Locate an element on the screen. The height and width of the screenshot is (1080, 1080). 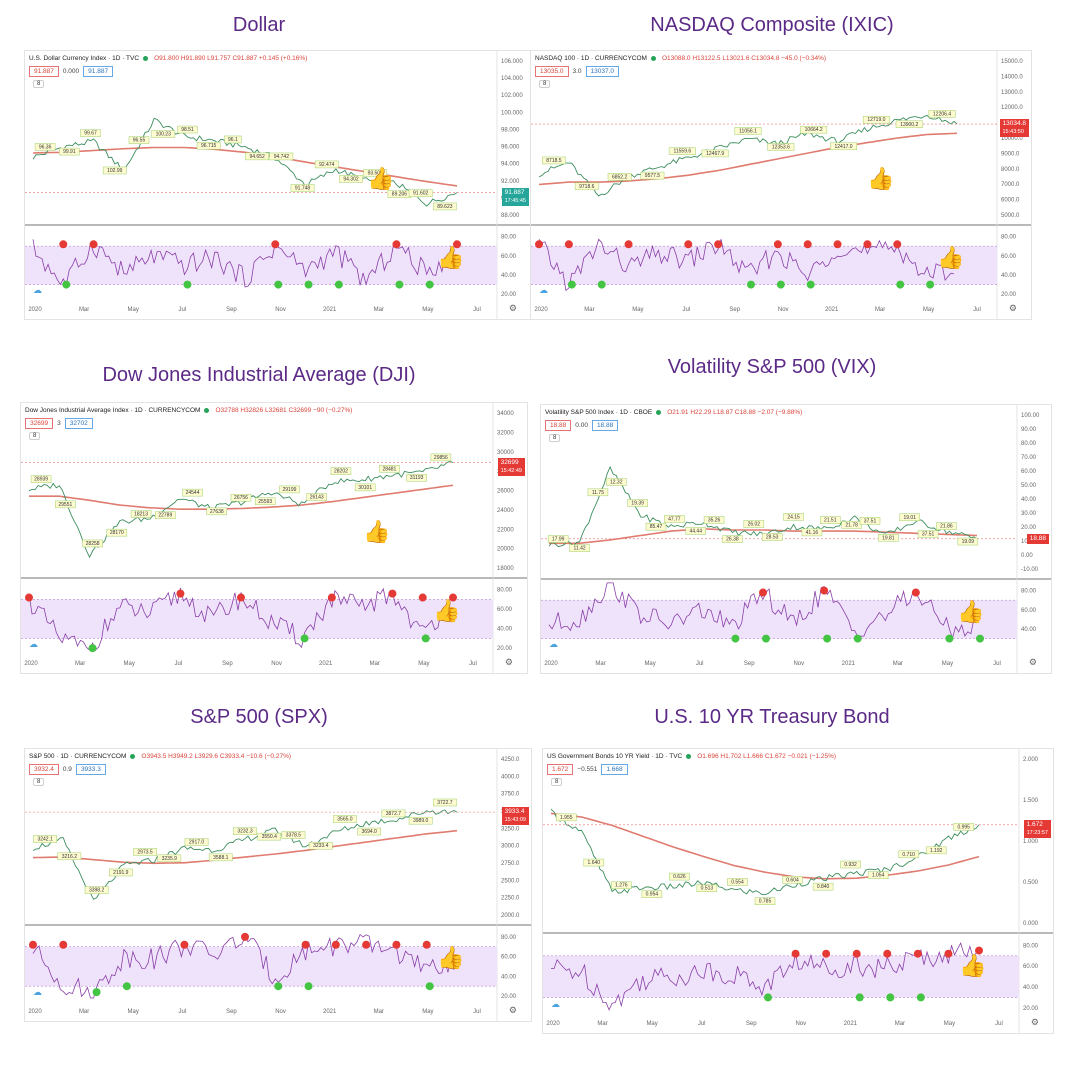
pivot-label: 11056.1 is located at coordinates (748, 131).